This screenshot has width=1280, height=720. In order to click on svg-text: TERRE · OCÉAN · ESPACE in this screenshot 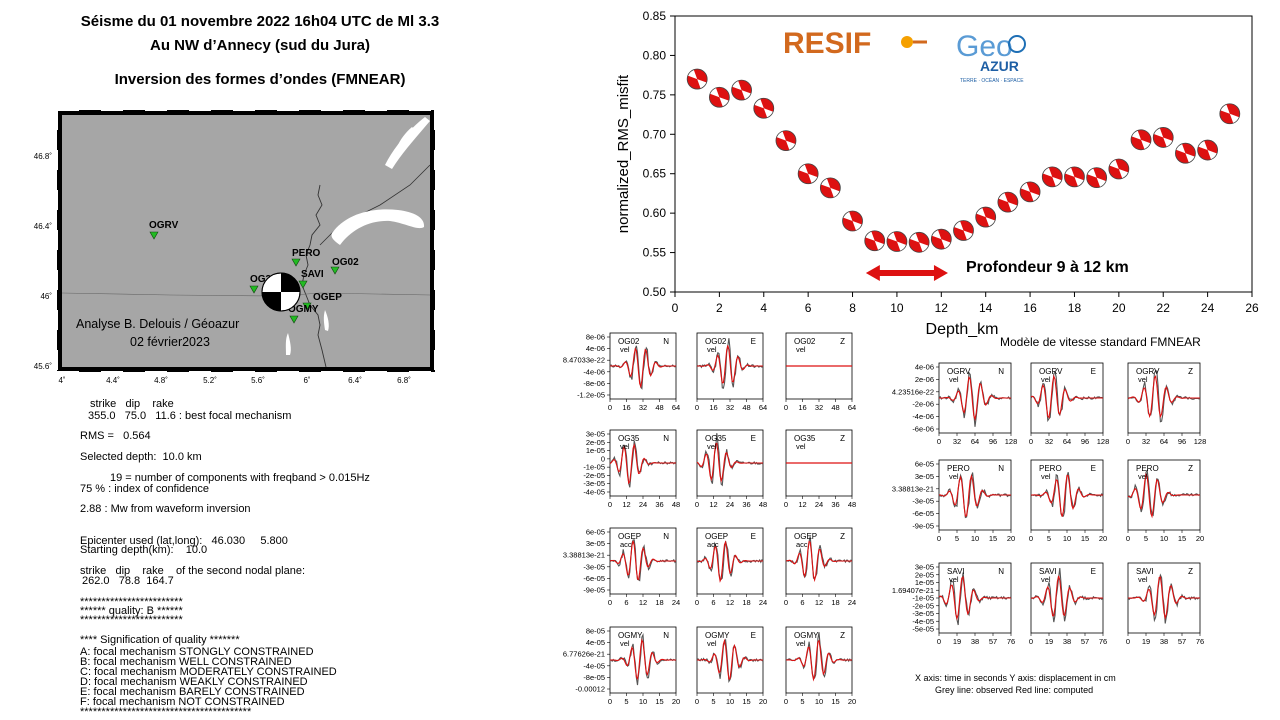, I will do `click(992, 80)`.